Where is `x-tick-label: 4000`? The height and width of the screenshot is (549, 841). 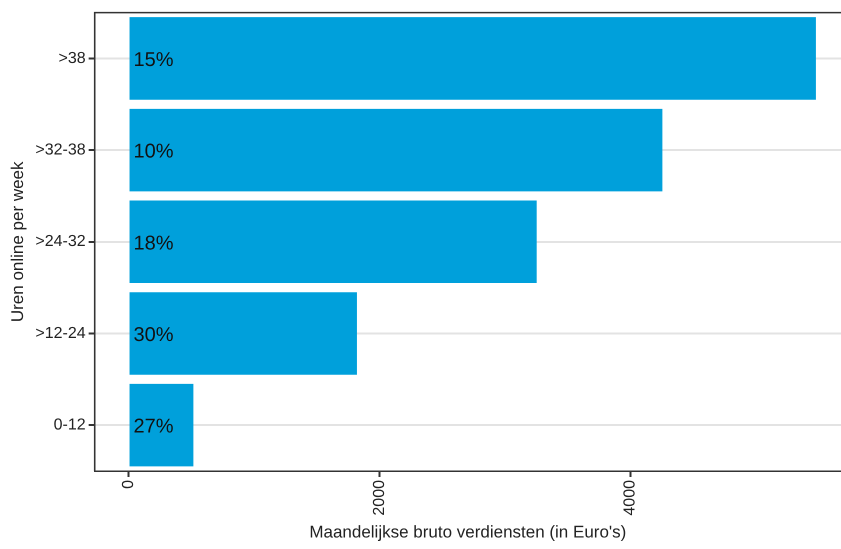 x-tick-label: 4000 is located at coordinates (630, 498).